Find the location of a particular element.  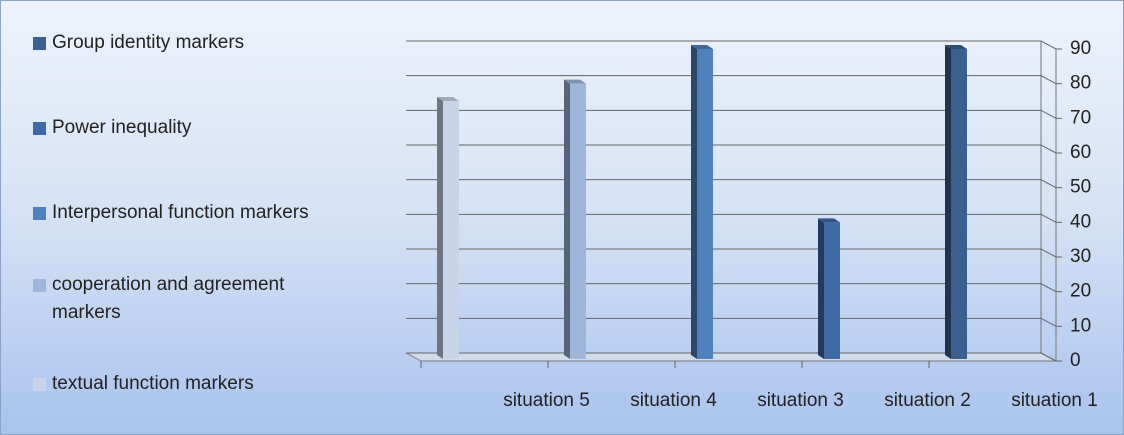

legend-item: textual function markers is located at coordinates (203, 384).